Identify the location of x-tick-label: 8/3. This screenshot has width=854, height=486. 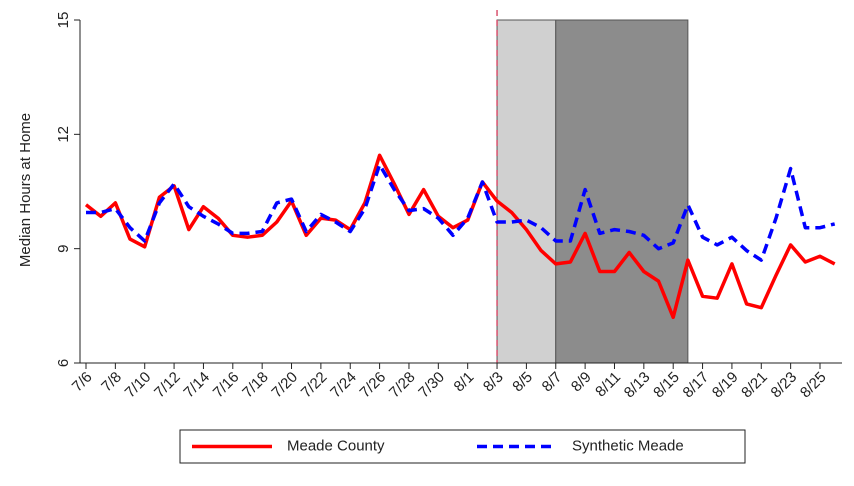
(493, 382).